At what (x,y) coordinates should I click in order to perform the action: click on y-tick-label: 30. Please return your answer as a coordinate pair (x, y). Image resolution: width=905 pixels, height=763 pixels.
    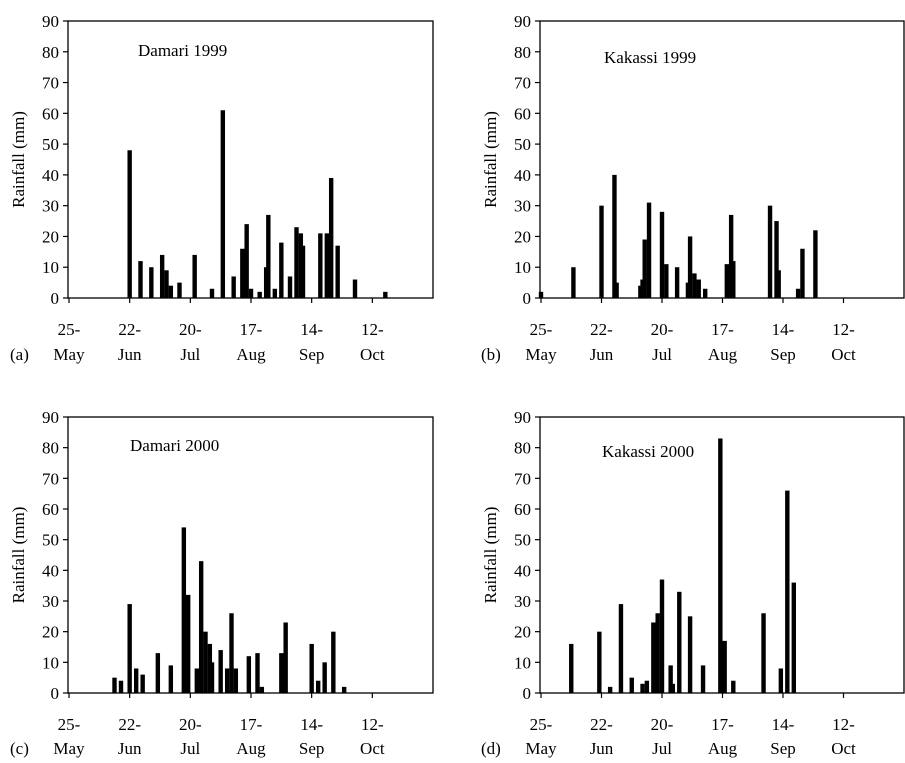
    Looking at the image, I should click on (50, 206).